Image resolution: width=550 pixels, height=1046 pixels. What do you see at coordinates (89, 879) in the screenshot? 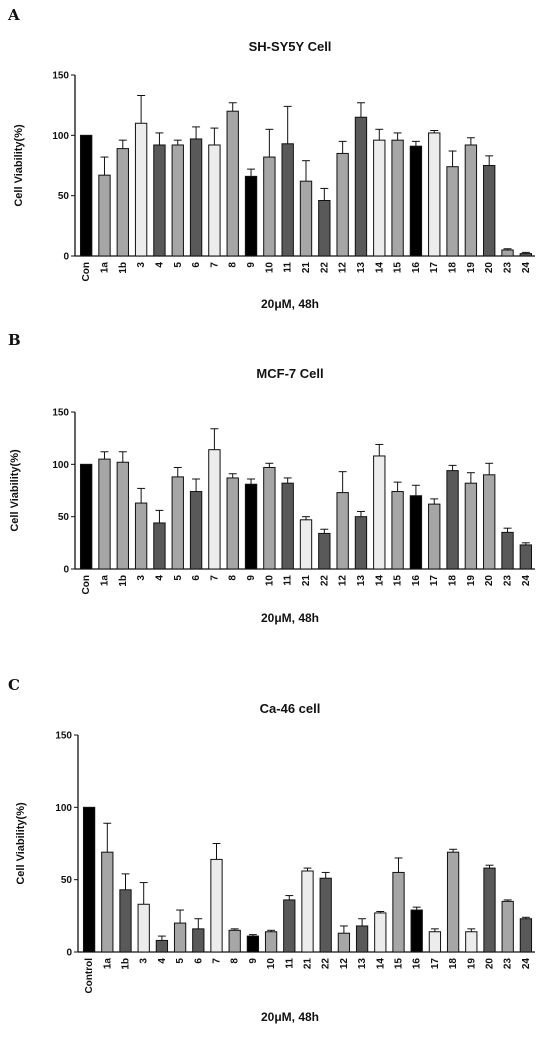
I see `bar-control` at bounding box center [89, 879].